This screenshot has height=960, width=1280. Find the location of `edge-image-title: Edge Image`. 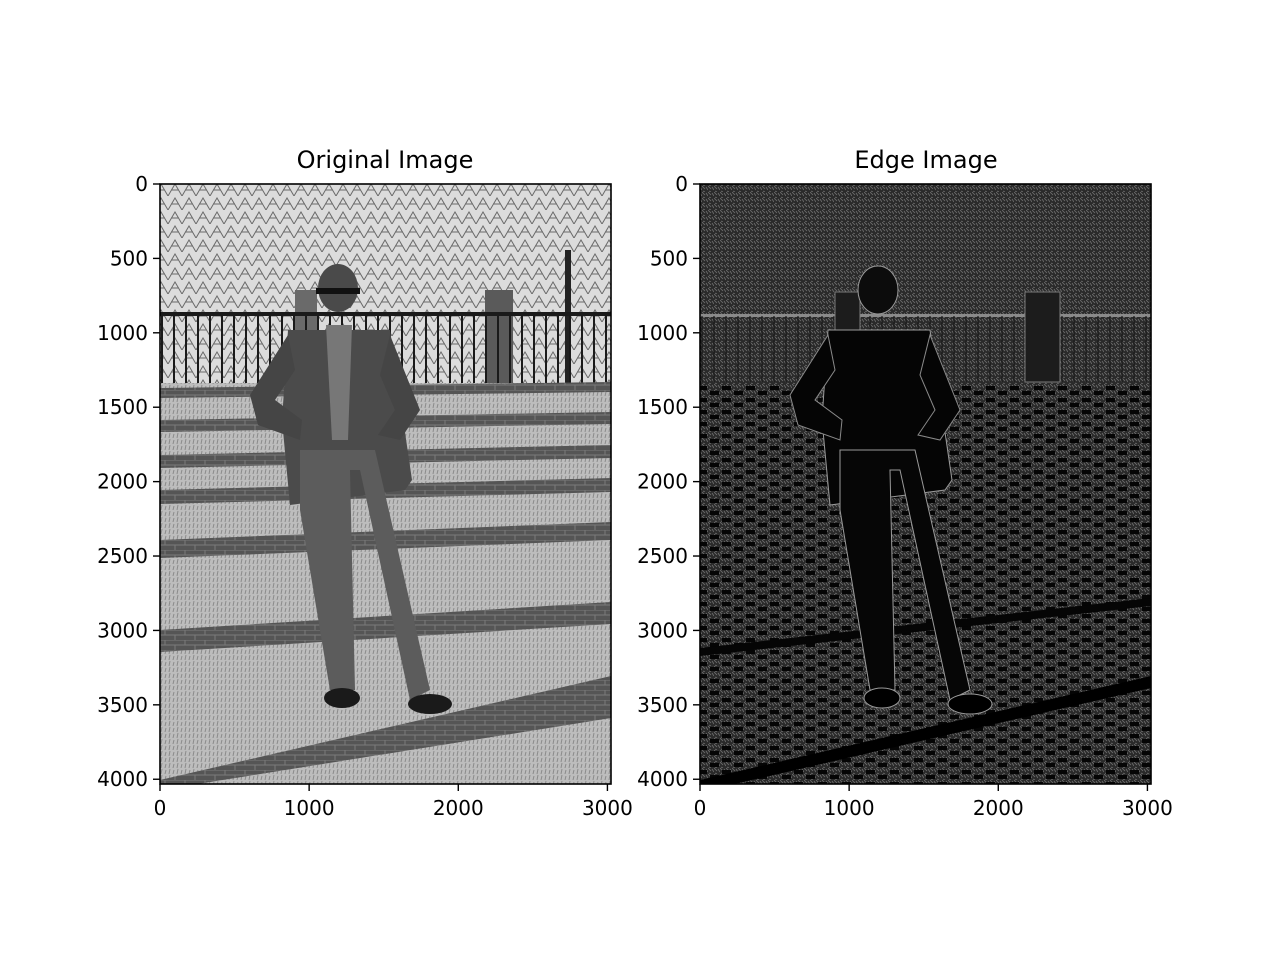

edge-image-title: Edge Image is located at coordinates (925, 160).